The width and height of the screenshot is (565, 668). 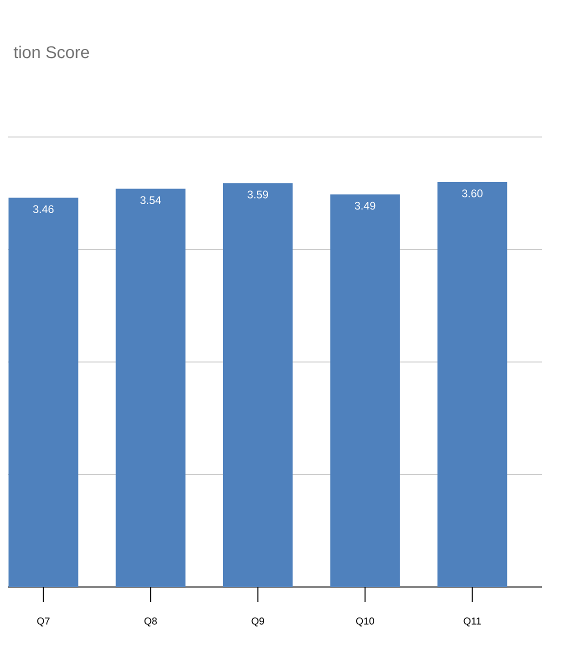 What do you see at coordinates (258, 622) in the screenshot?
I see `x-tick-label: Q9` at bounding box center [258, 622].